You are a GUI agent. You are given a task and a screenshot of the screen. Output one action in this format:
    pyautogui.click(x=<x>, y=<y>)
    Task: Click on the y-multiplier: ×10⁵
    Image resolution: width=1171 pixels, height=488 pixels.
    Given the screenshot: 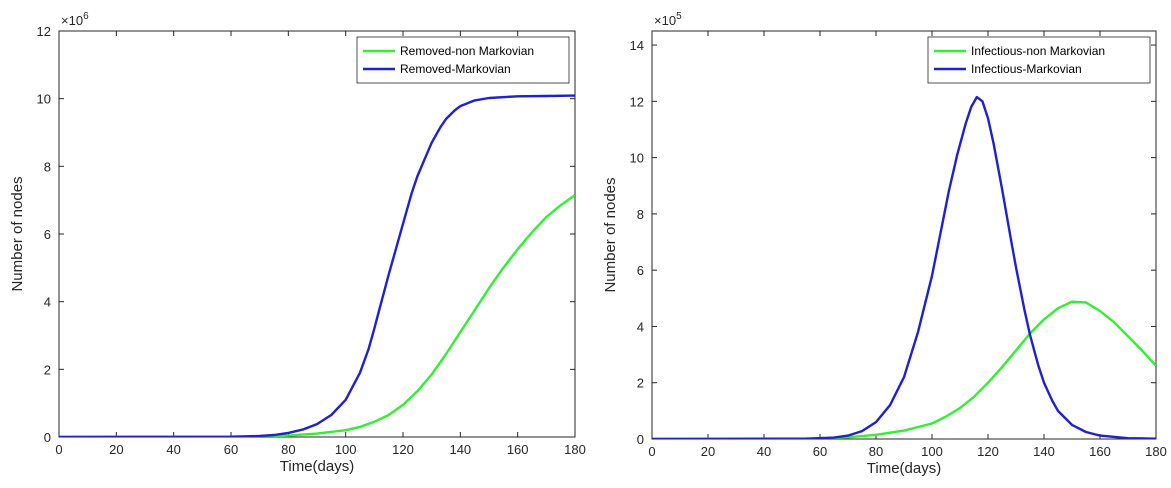 What is the action you would take?
    pyautogui.click(x=668, y=19)
    